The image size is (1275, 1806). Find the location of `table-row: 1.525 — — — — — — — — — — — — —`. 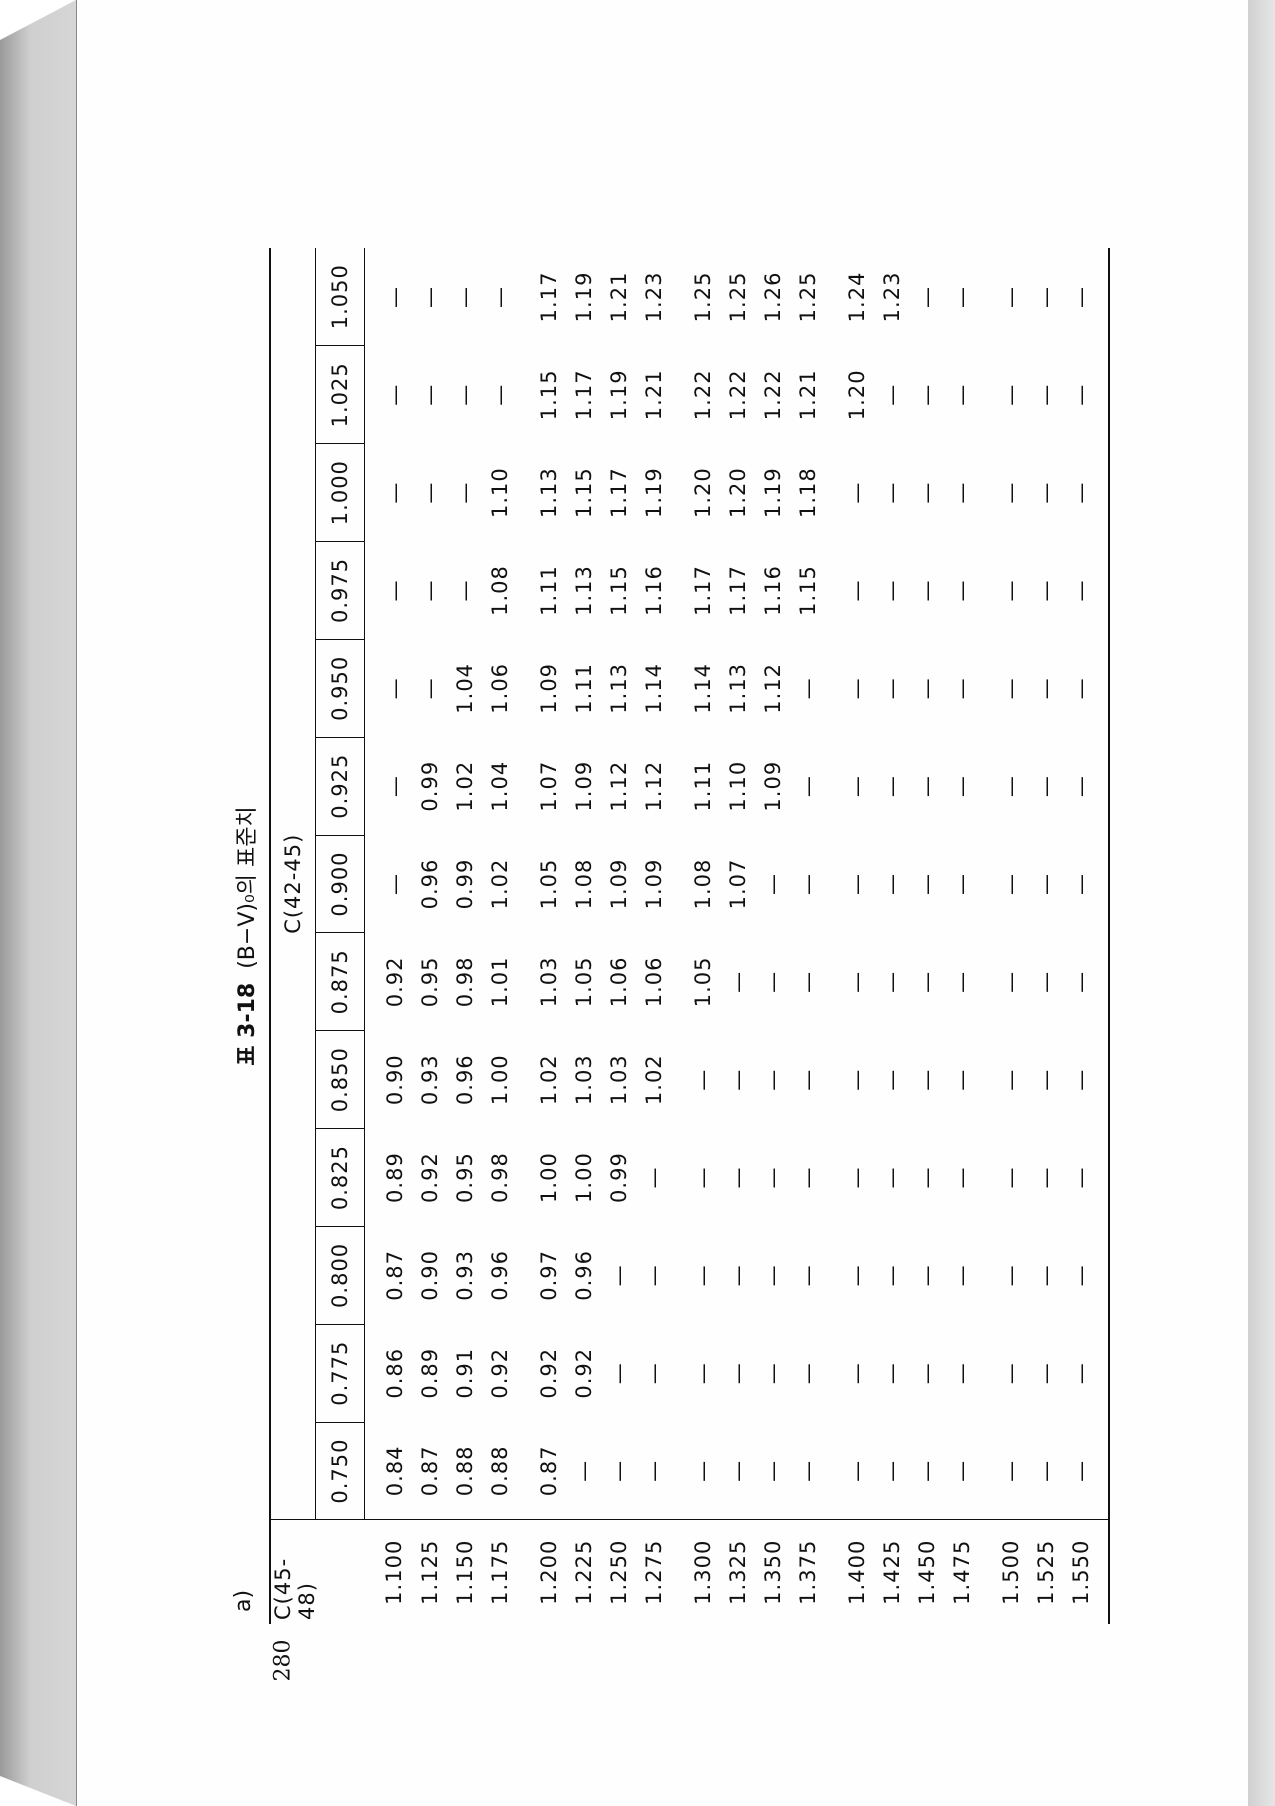

table-row: 1.525 — — — — — — — — — — — — — is located at coordinates (1045, 936).